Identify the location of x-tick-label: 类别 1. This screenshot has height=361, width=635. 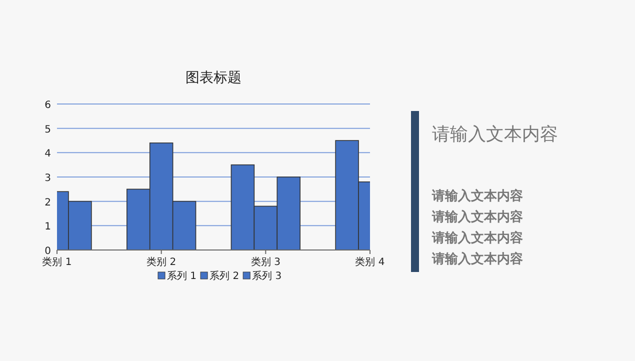
(57, 262).